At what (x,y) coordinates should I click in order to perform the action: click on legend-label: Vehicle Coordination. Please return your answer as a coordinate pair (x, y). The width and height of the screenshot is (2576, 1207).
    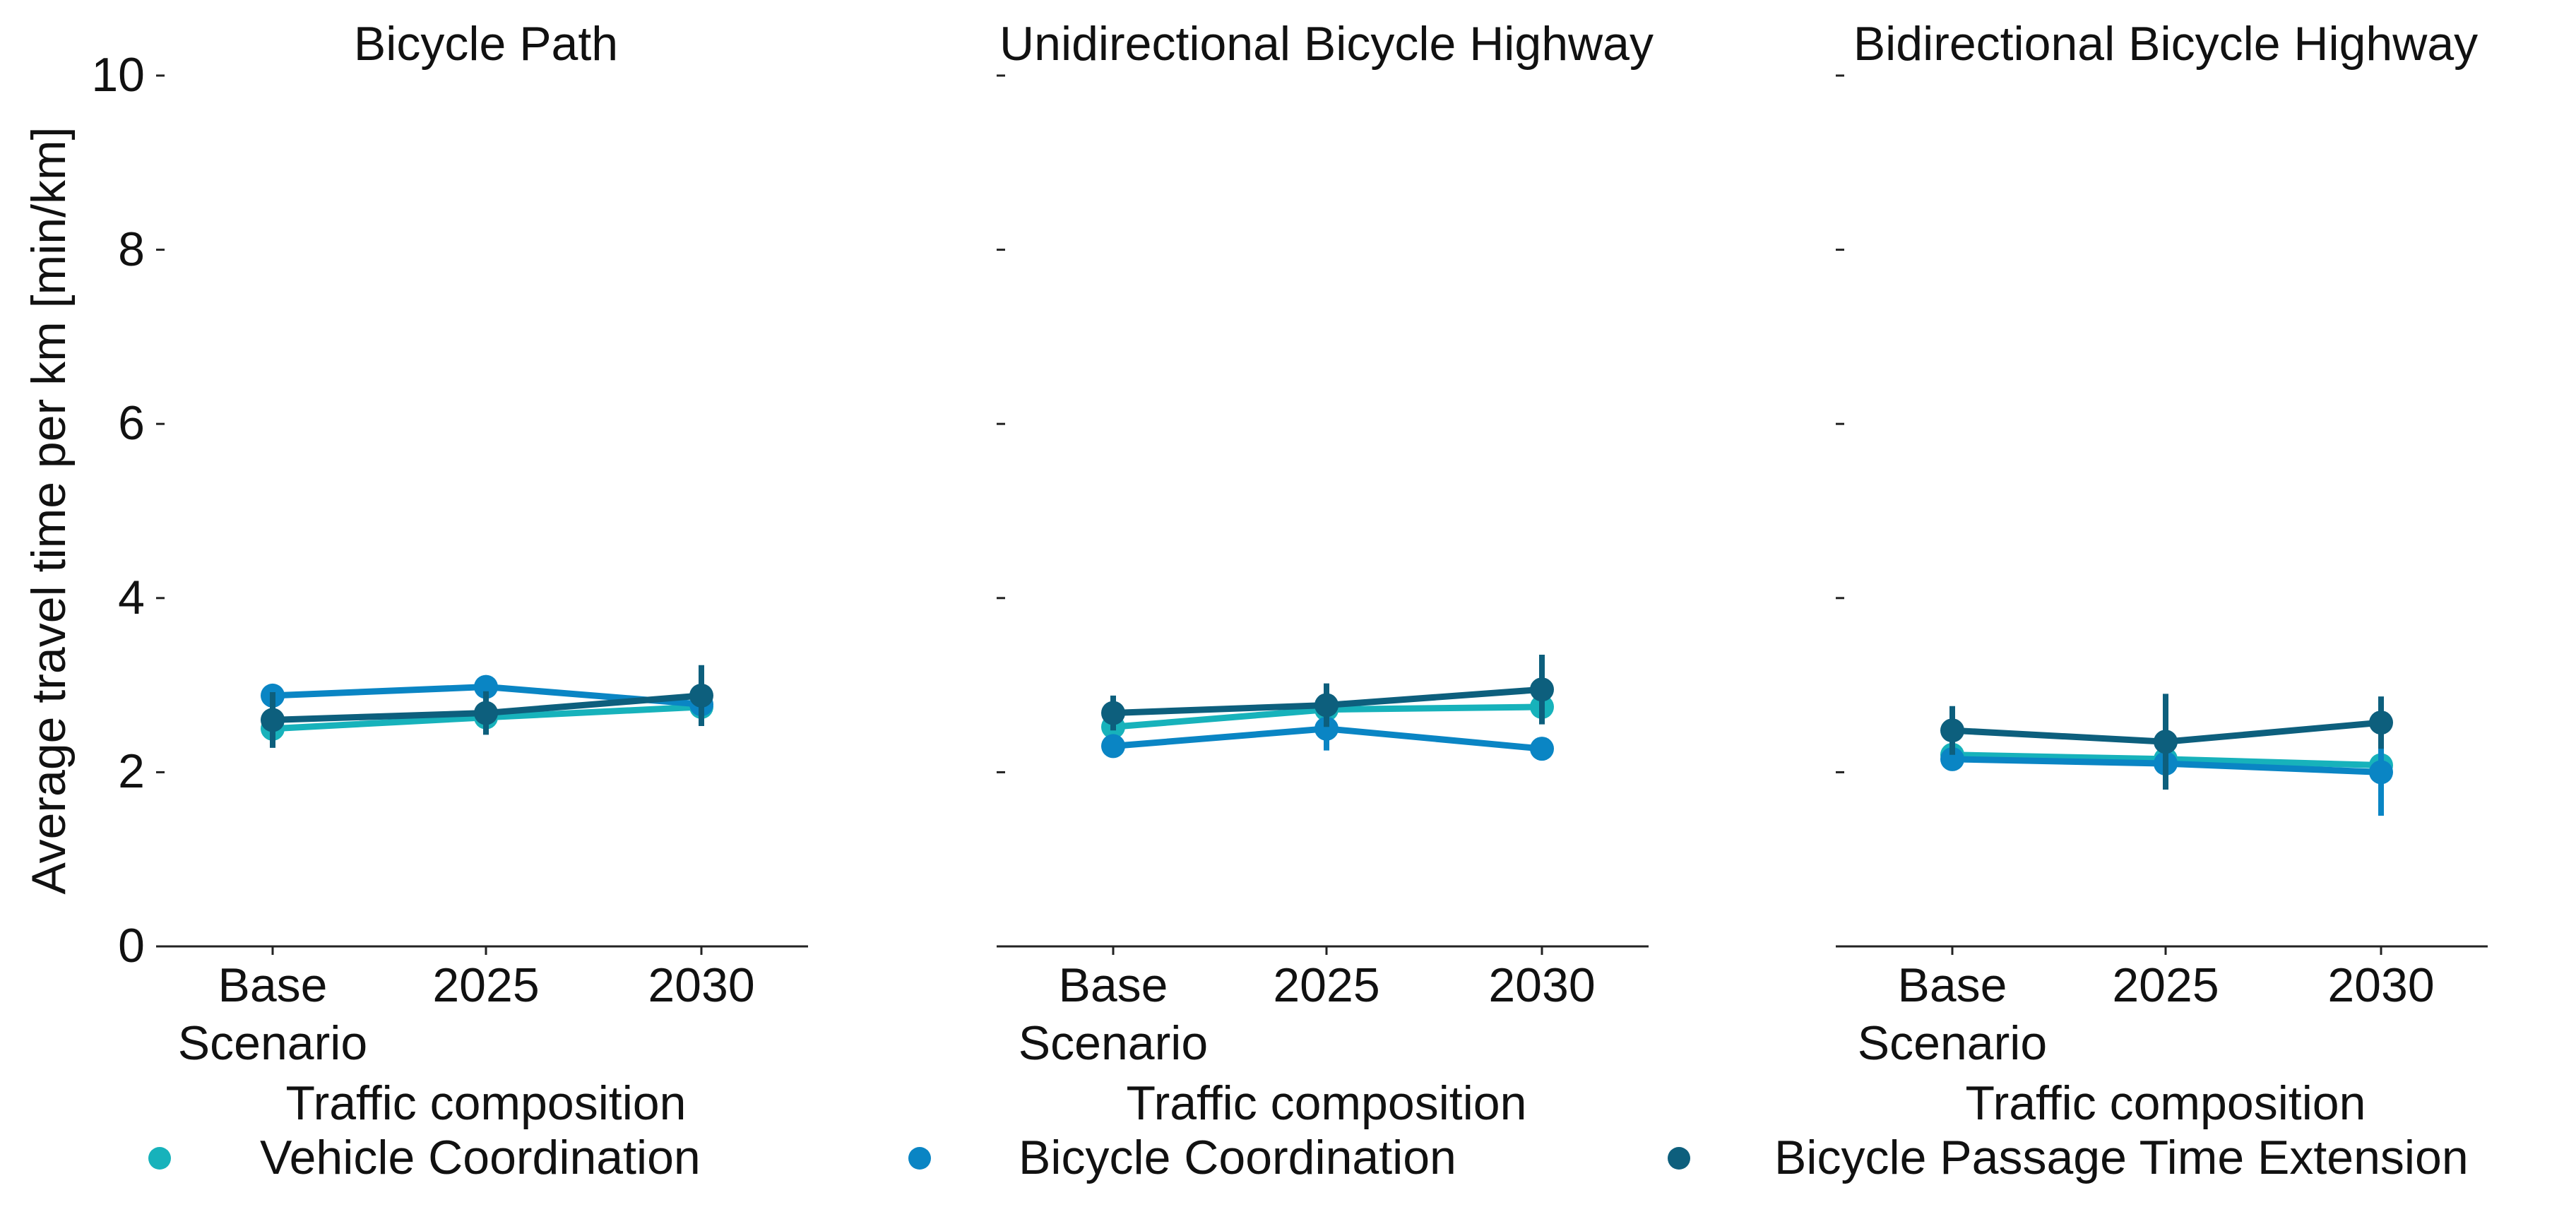
    Looking at the image, I should click on (480, 1158).